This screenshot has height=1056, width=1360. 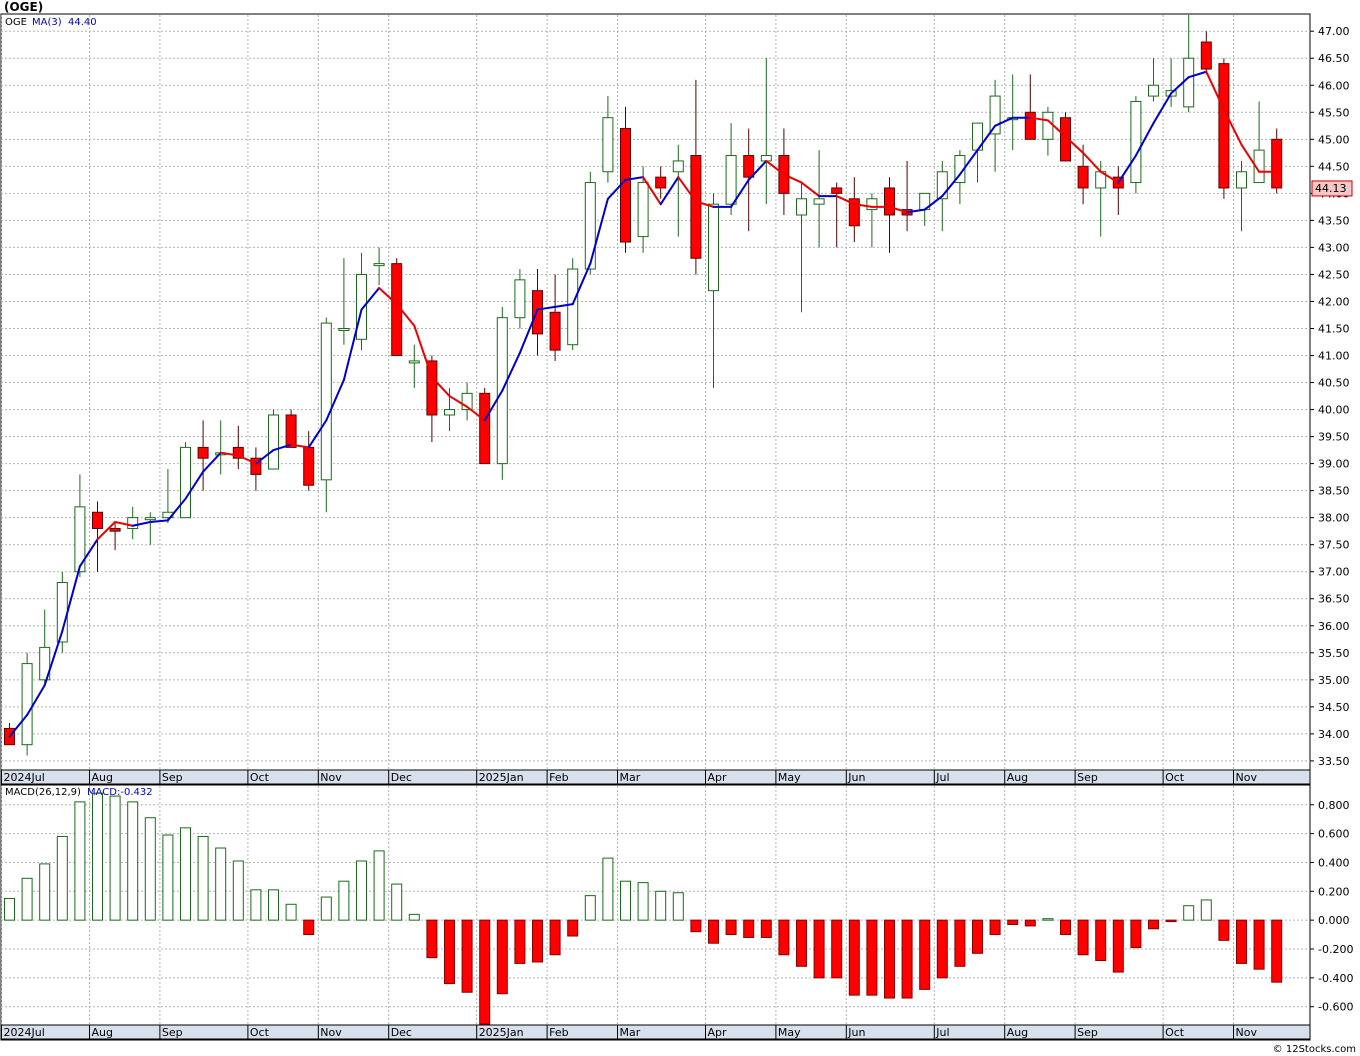 What do you see at coordinates (718, 777) in the screenshot?
I see `price-month-label: Apr` at bounding box center [718, 777].